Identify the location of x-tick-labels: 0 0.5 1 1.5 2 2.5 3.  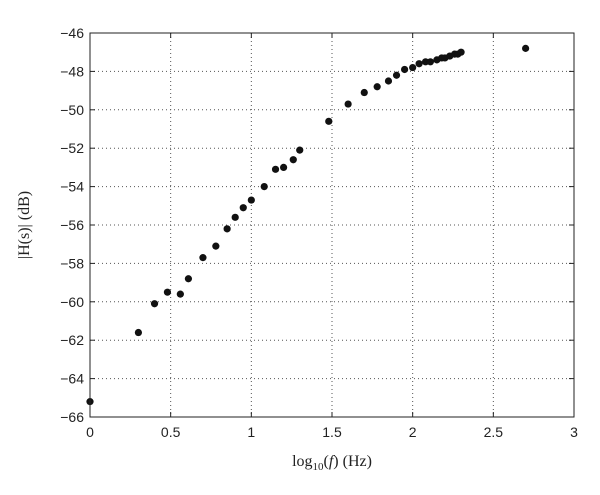
(332, 432).